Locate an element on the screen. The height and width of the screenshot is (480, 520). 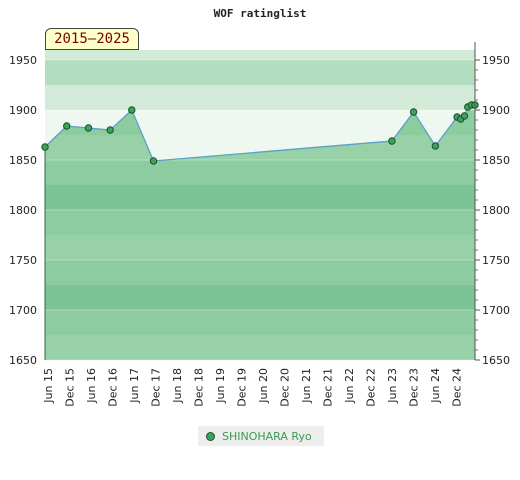
x-tick-label: Jun 19 is located at coordinates (220, 386).